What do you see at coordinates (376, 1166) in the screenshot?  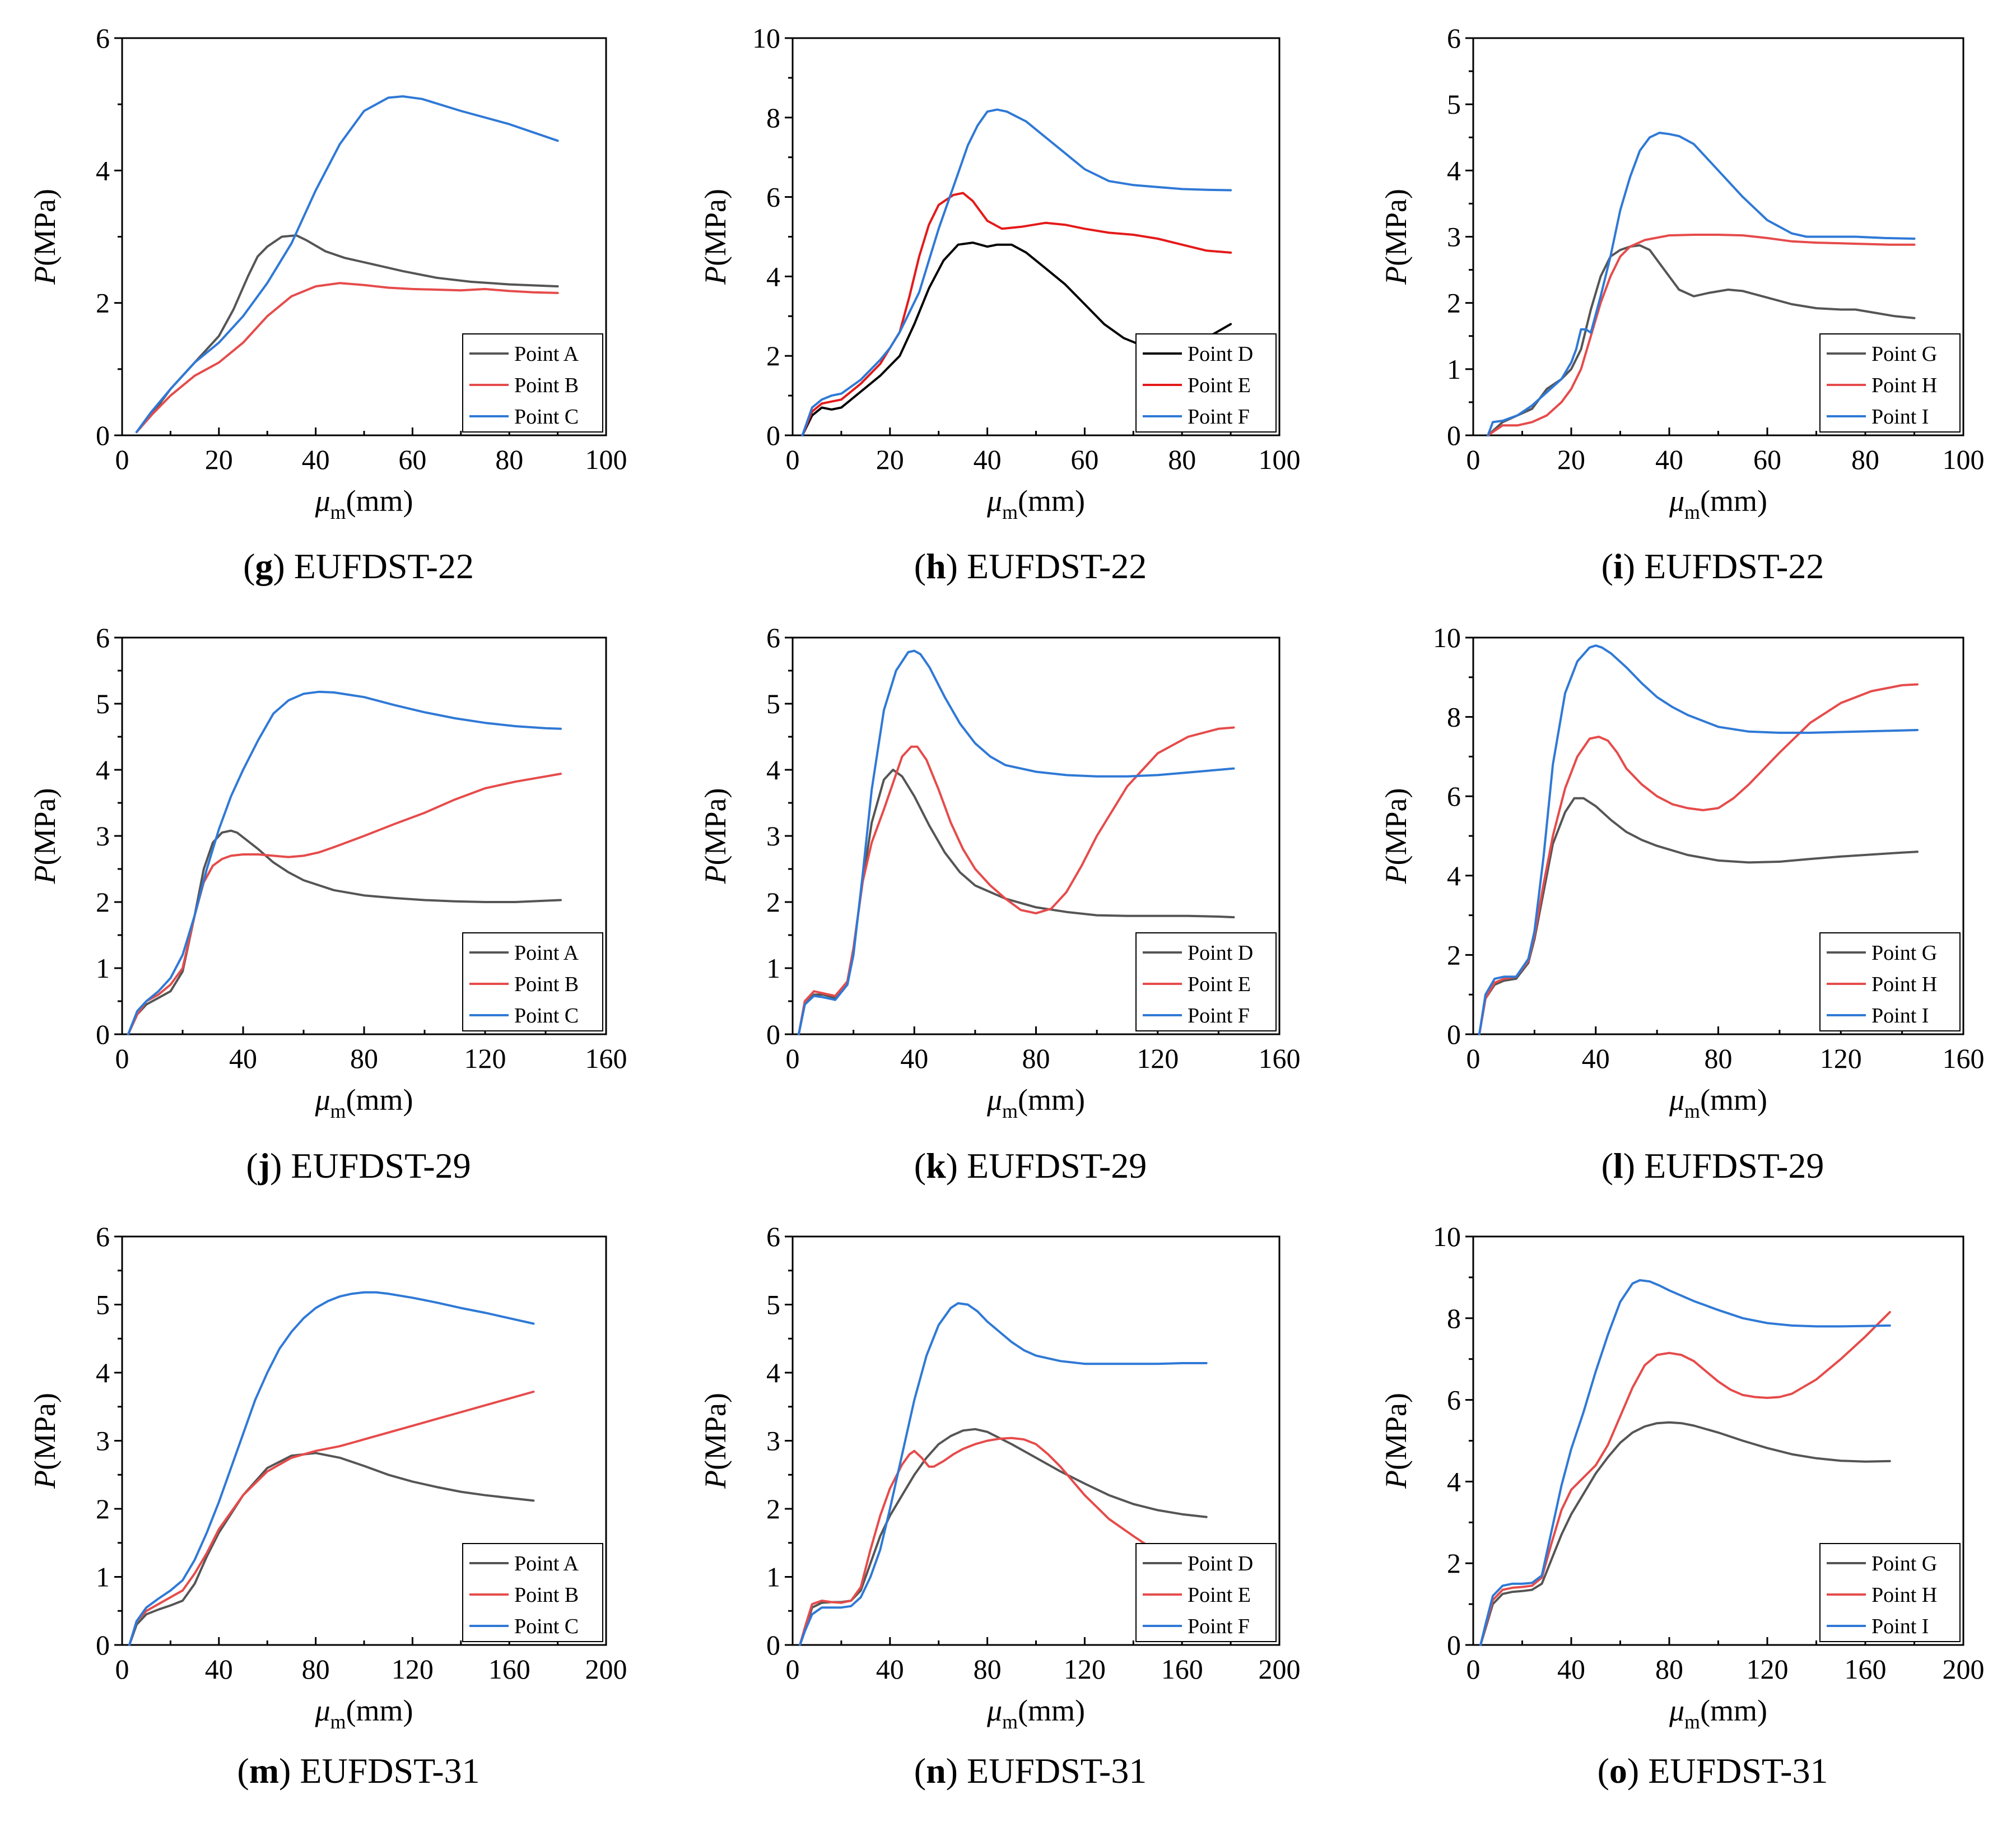 I see `caption-text: EUFDST-29` at bounding box center [376, 1166].